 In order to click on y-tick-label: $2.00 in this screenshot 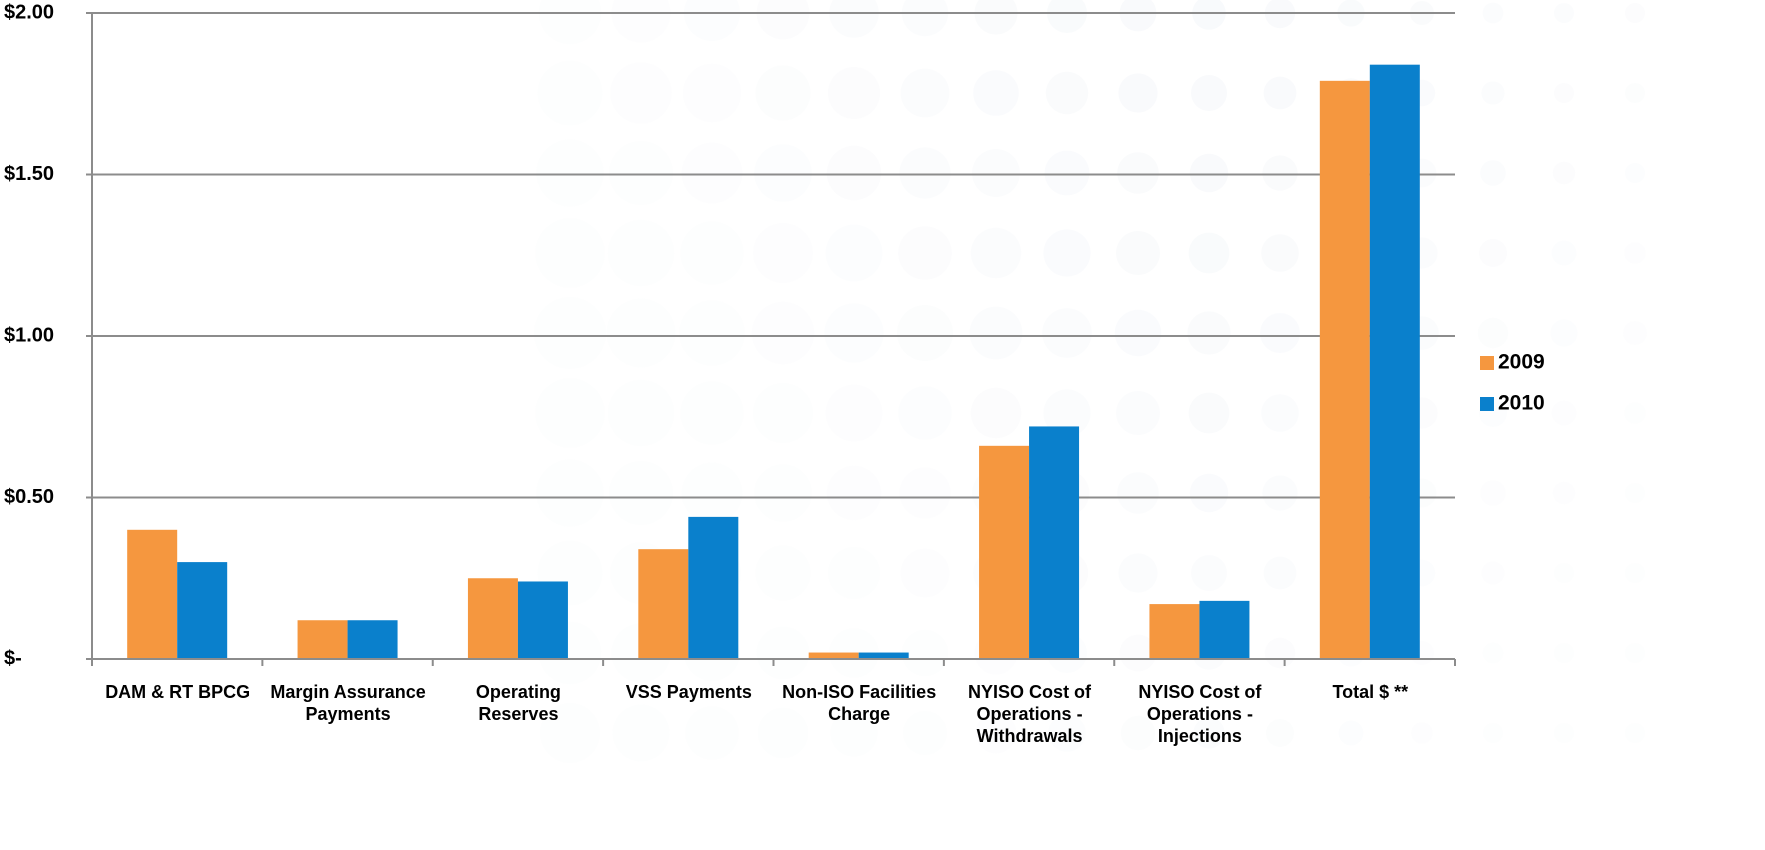, I will do `click(29, 12)`.